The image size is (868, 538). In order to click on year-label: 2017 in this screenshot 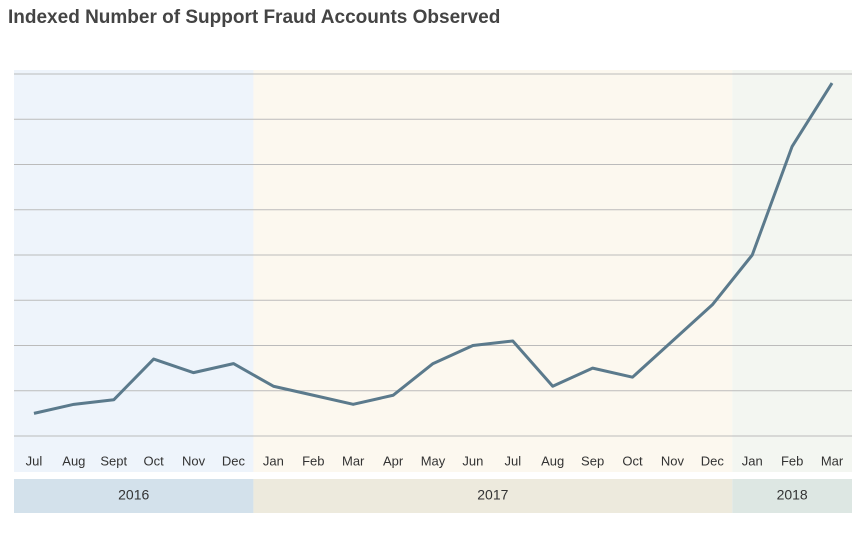, I will do `click(492, 495)`.